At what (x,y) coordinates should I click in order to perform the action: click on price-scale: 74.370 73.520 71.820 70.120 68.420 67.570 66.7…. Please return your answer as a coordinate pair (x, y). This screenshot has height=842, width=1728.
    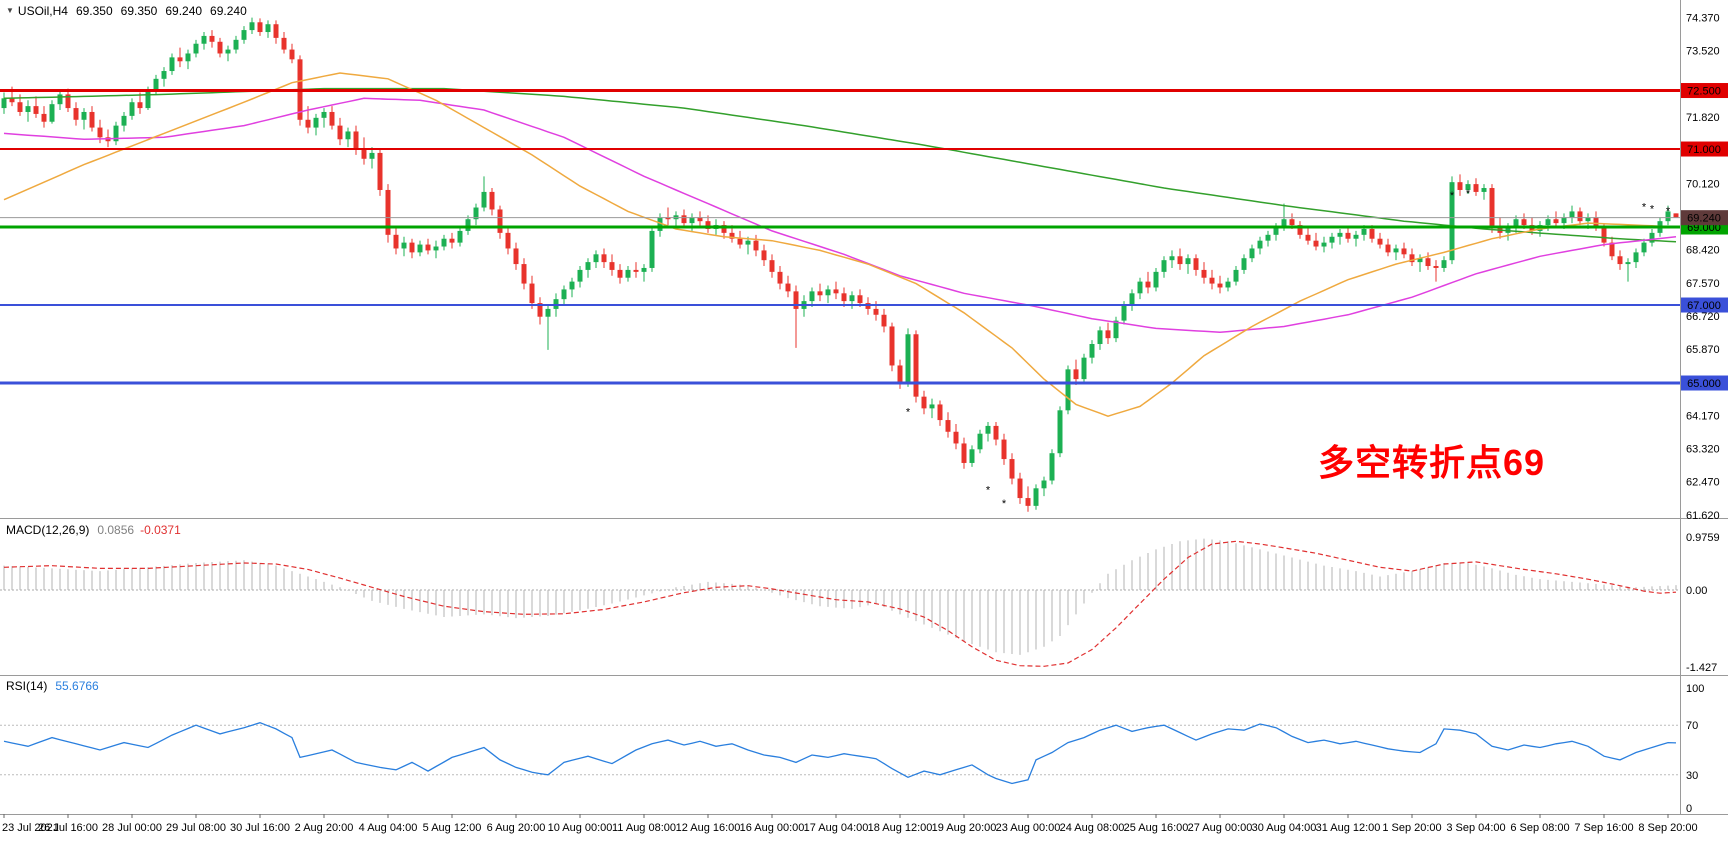
    Looking at the image, I should click on (1703, 267).